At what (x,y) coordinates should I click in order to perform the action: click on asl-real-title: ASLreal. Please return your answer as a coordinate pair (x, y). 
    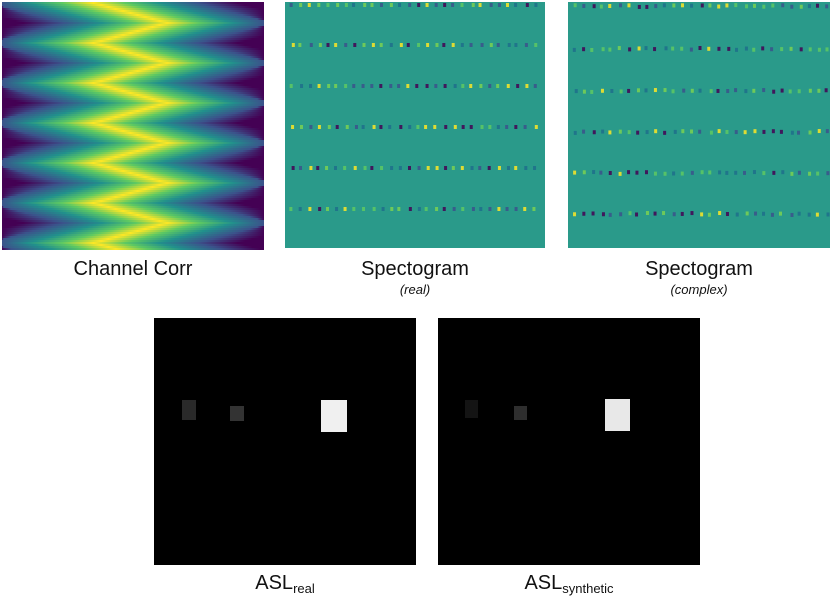
    Looking at the image, I should click on (285, 584).